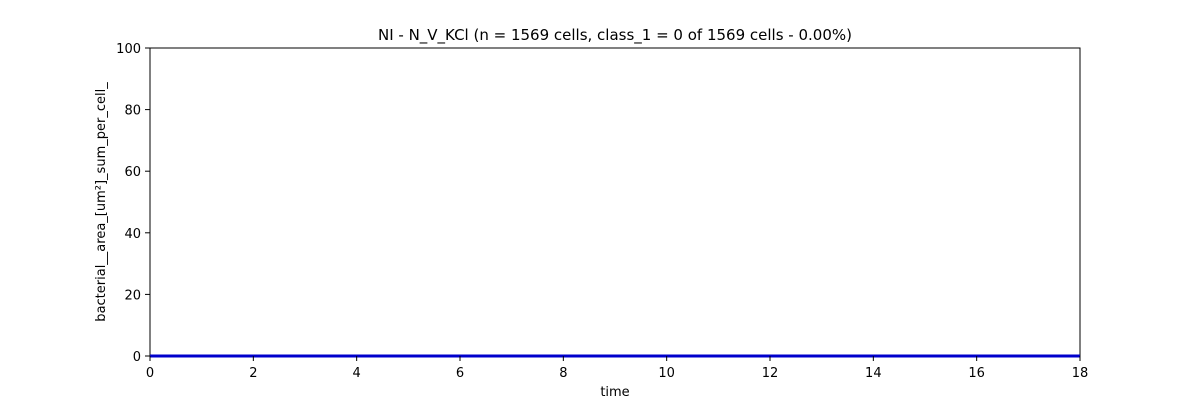 This screenshot has height=400, width=1200. Describe the element at coordinates (253, 373) in the screenshot. I see `x-tick-label: 2` at that location.